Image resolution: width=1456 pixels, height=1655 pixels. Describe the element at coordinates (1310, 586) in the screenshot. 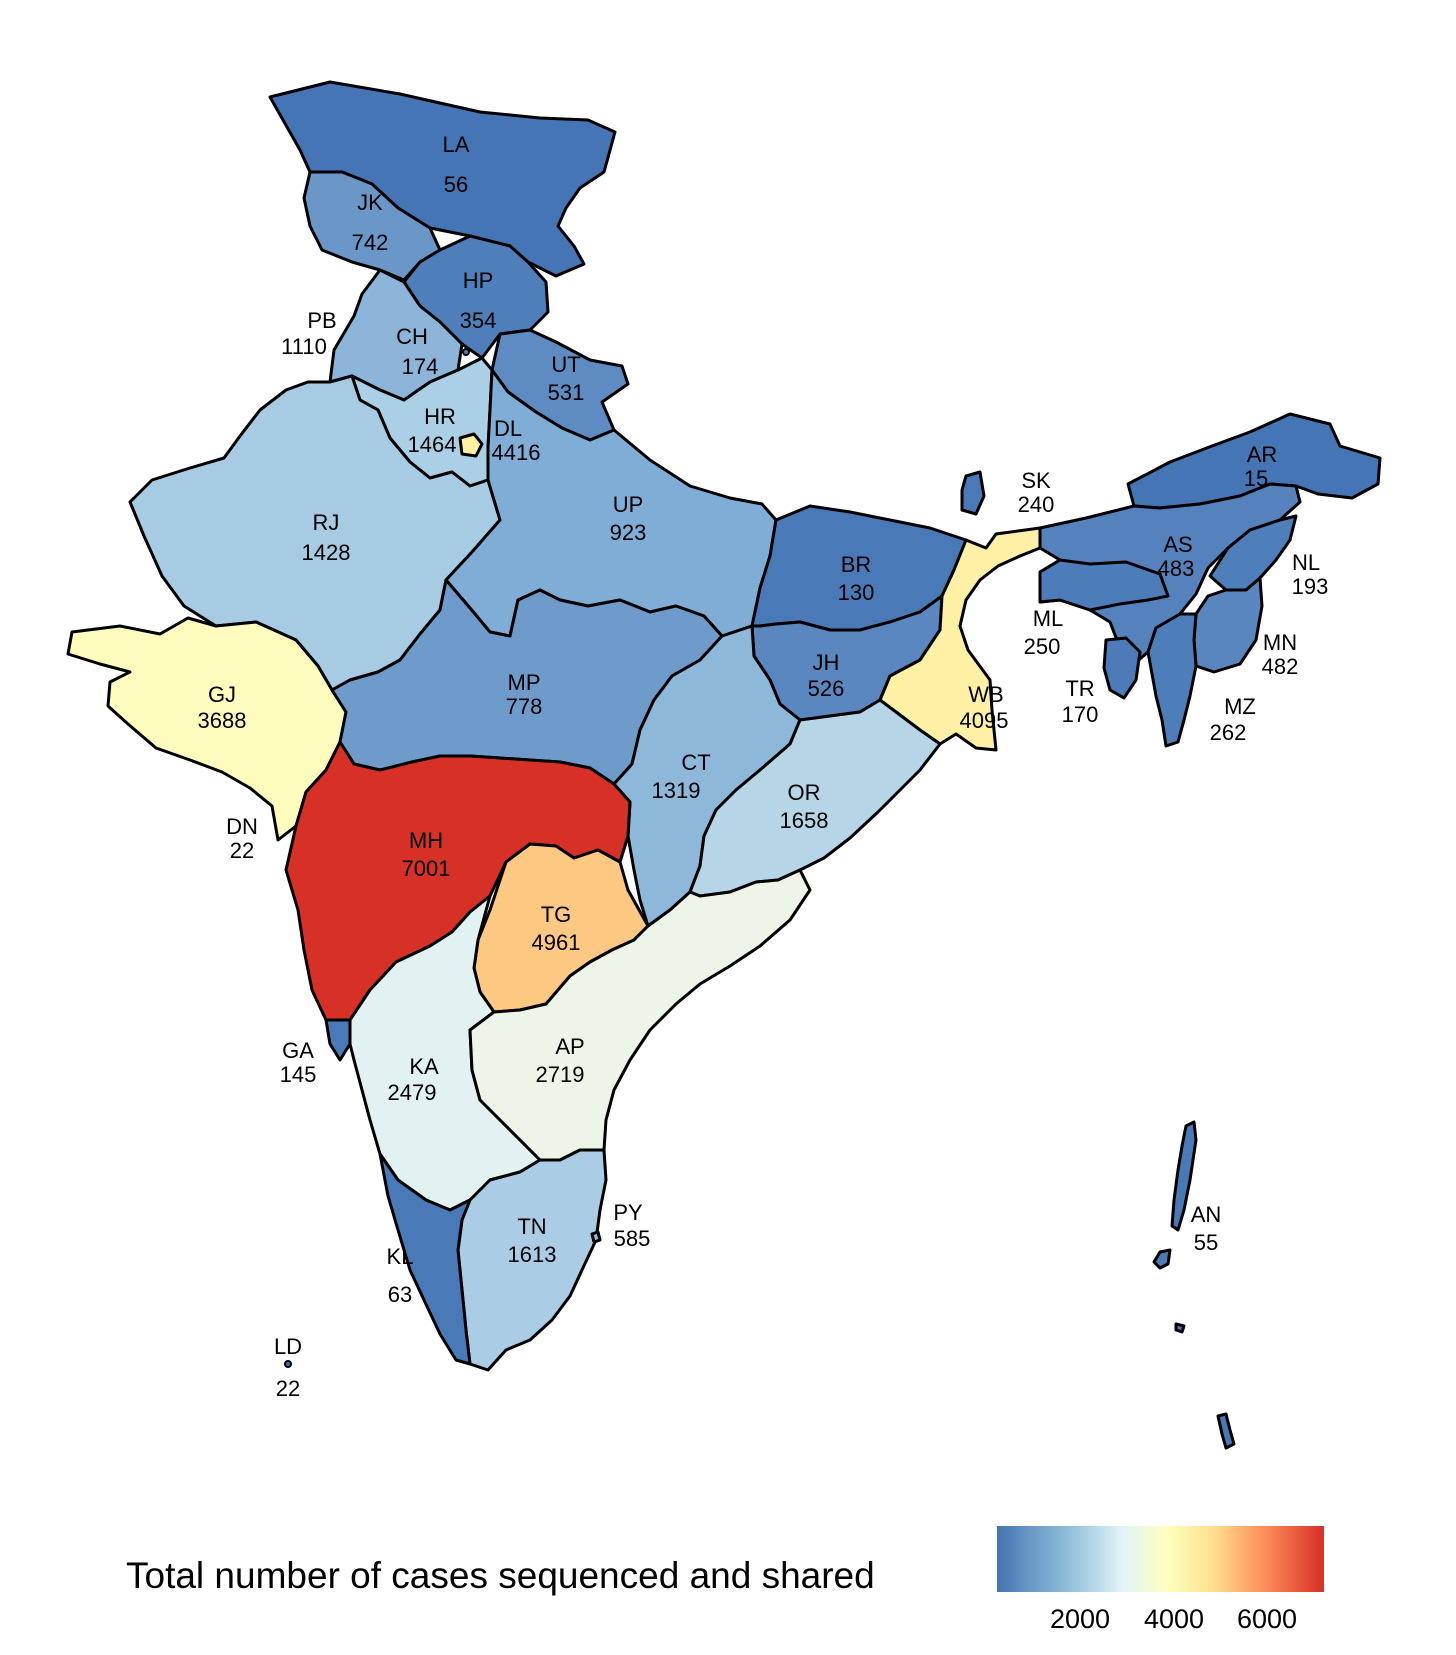

I see `label-NL-value: 193` at that location.